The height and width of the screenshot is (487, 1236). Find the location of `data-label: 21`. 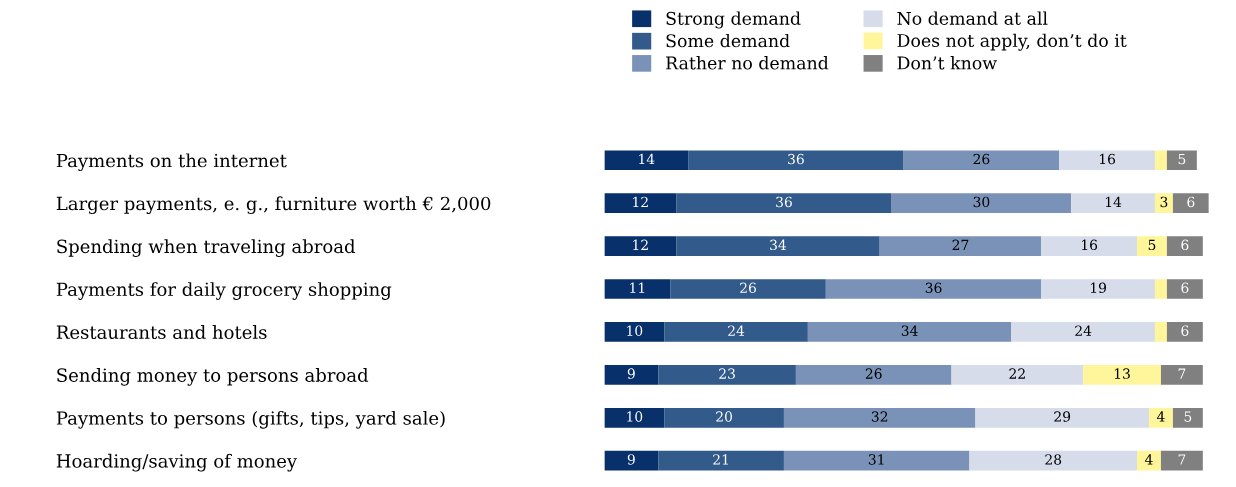

data-label: 21 is located at coordinates (720, 459).